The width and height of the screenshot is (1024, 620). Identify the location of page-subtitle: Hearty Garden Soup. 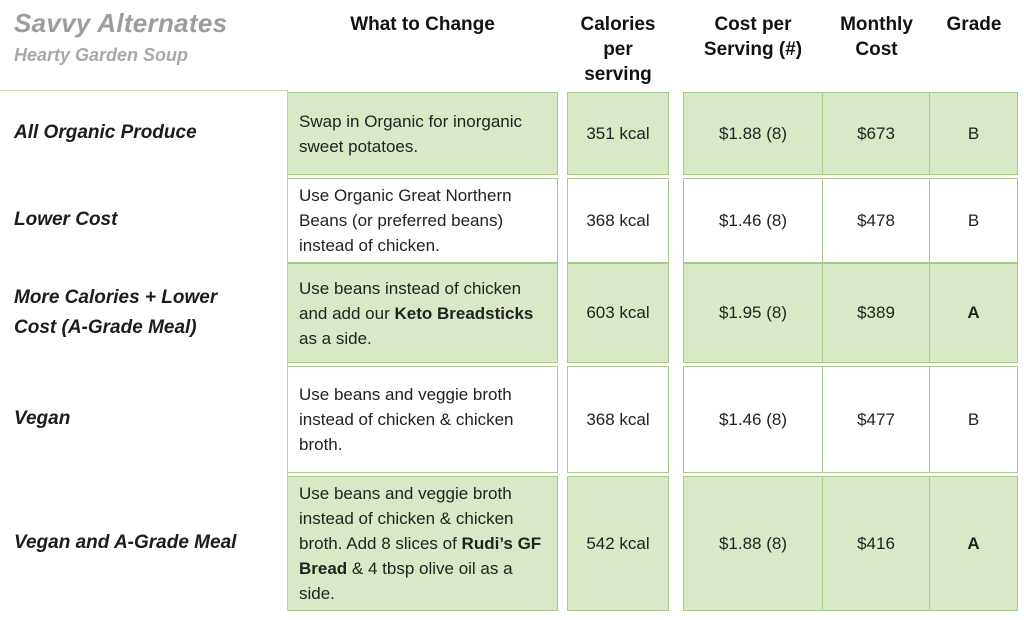
(101, 55).